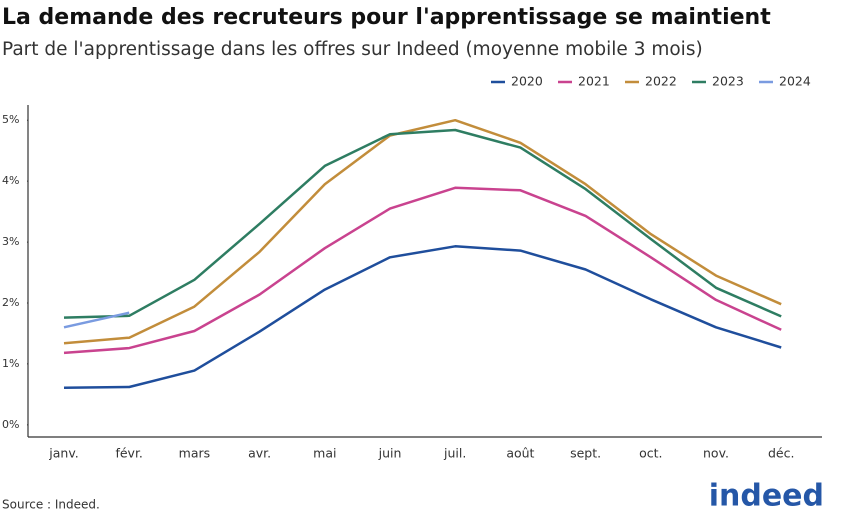  Describe the element at coordinates (10, 302) in the screenshot. I see `y-tick-label: 2%` at that location.